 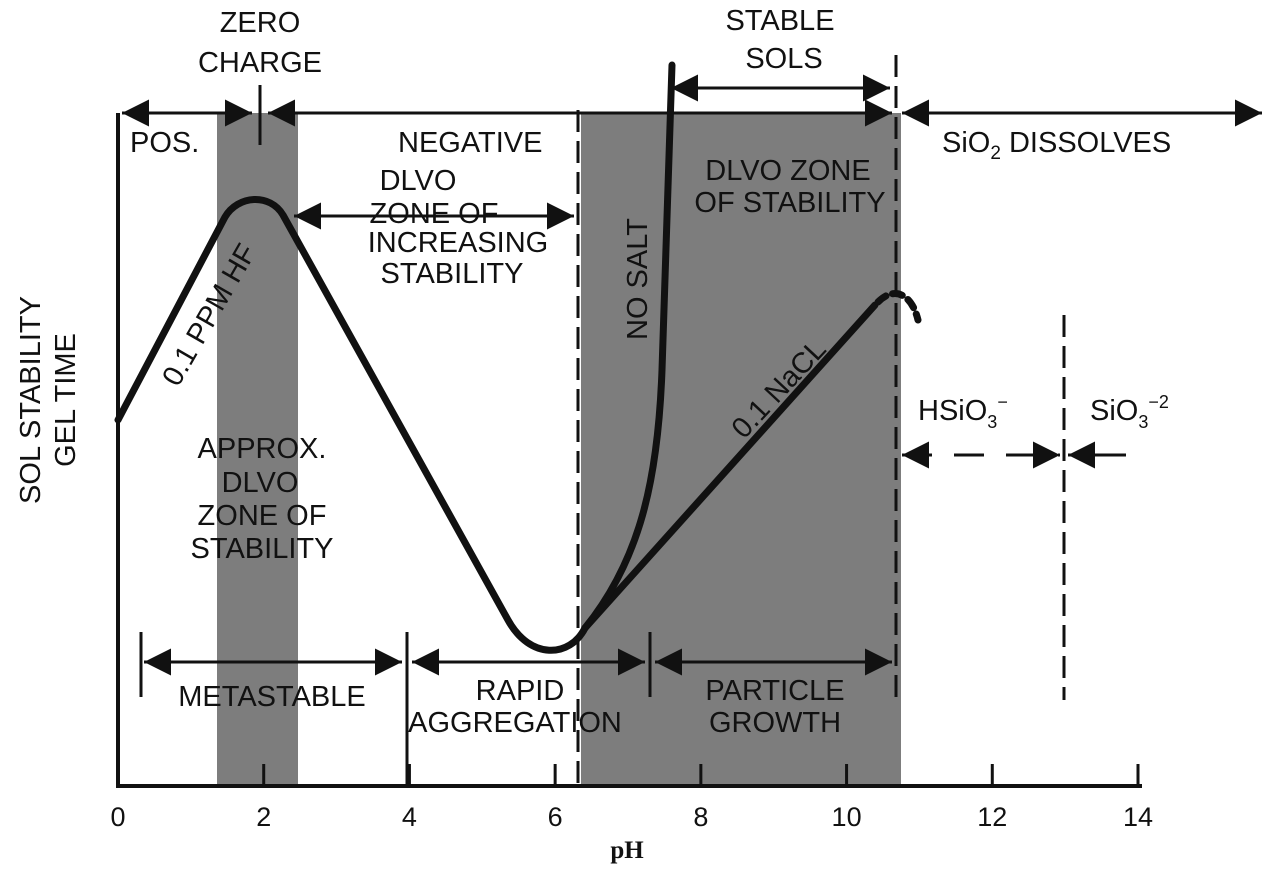 What do you see at coordinates (515, 723) in the screenshot?
I see `label-rapid-2: AGGREGATION` at bounding box center [515, 723].